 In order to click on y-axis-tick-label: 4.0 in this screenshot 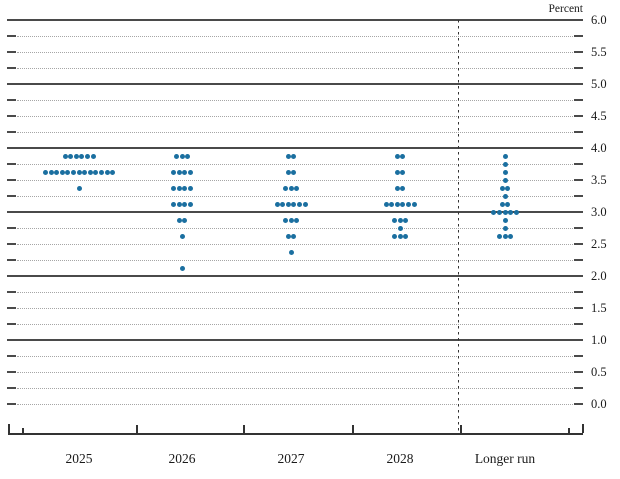, I will do `click(599, 148)`.